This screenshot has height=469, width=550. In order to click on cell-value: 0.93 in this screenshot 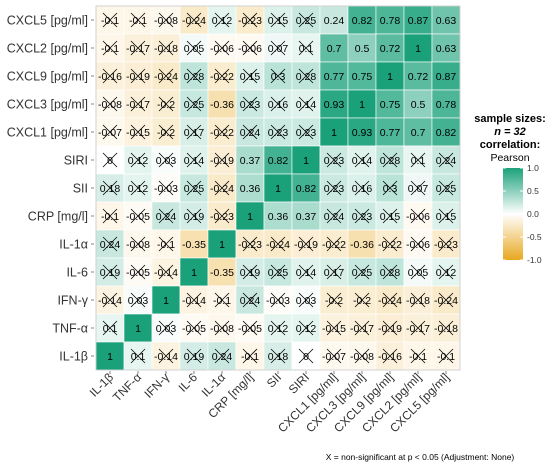, I will do `click(362, 133)`.